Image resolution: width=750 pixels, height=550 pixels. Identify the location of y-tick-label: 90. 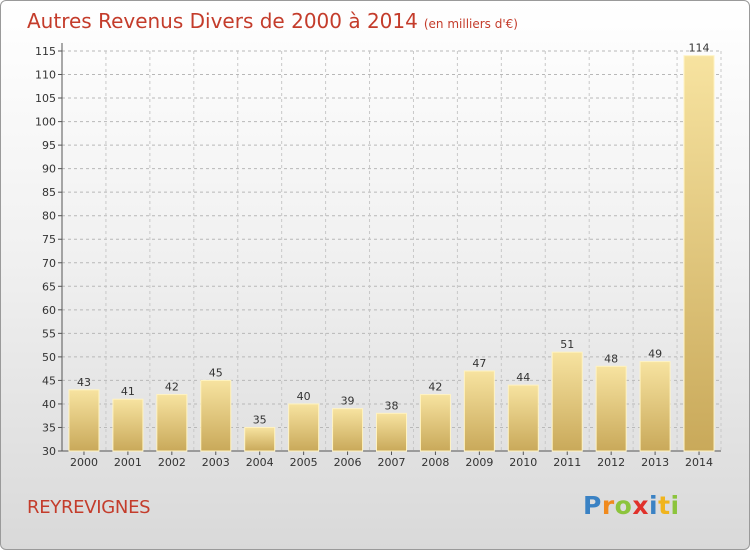
(49, 169).